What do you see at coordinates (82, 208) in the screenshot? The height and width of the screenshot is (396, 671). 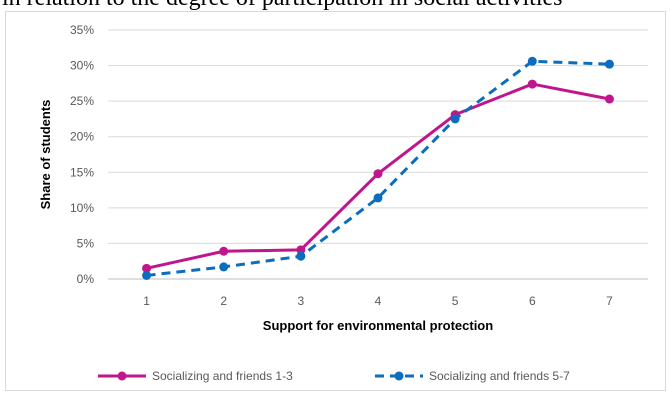 I see `y-tick-label: 10%` at bounding box center [82, 208].